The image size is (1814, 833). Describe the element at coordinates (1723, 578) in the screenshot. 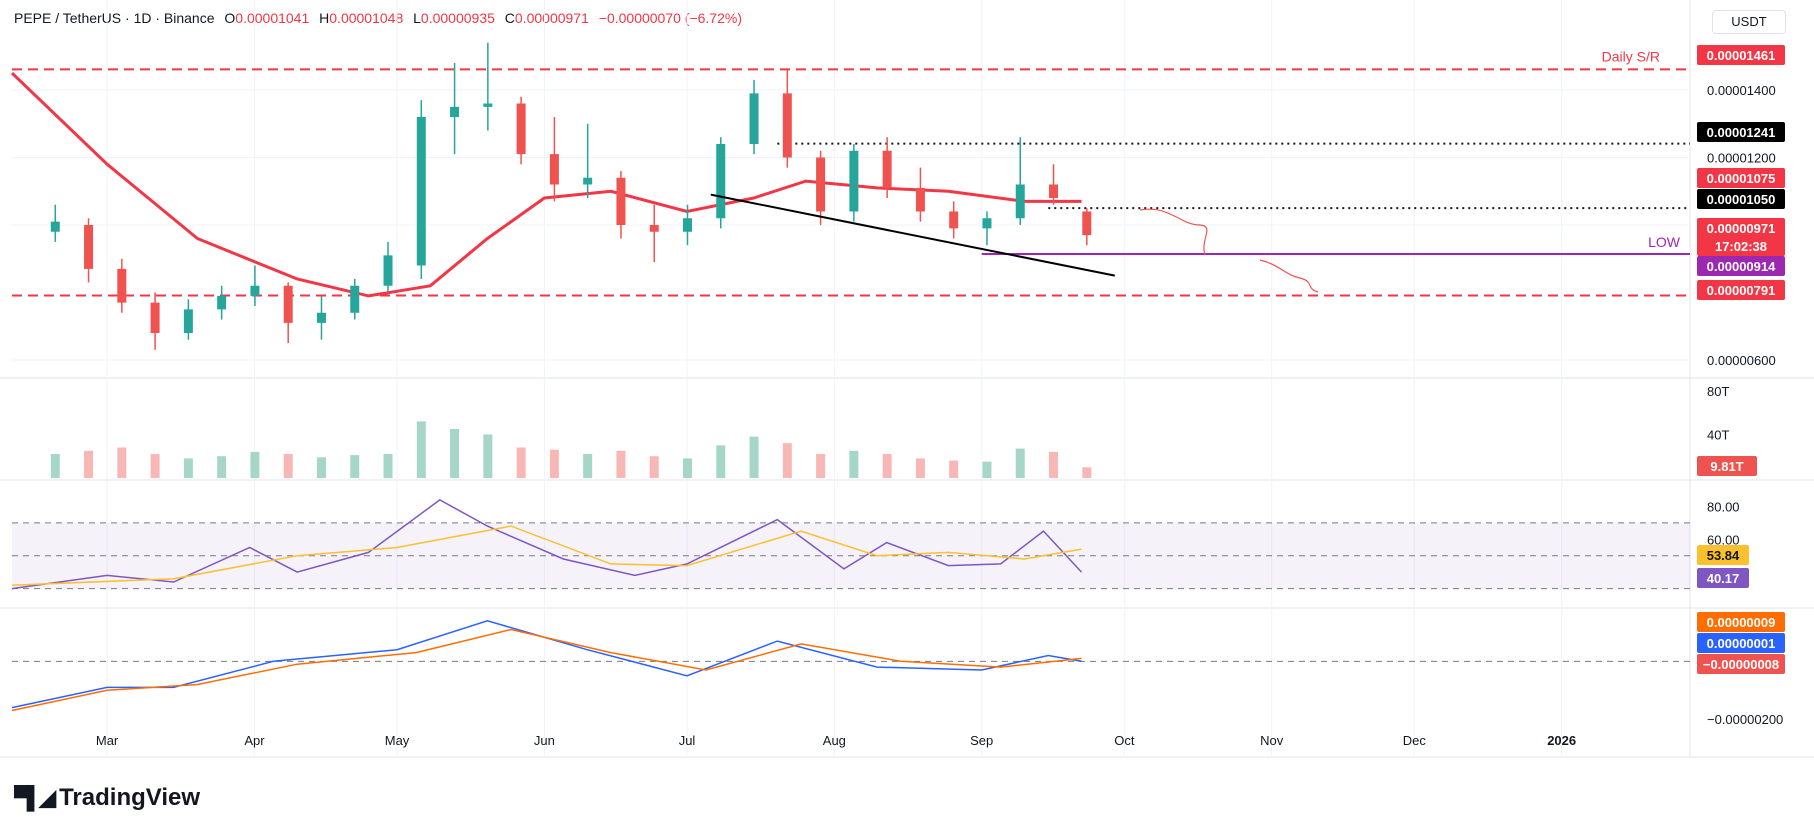

I see `rsi-badge-label: 40.17` at that location.